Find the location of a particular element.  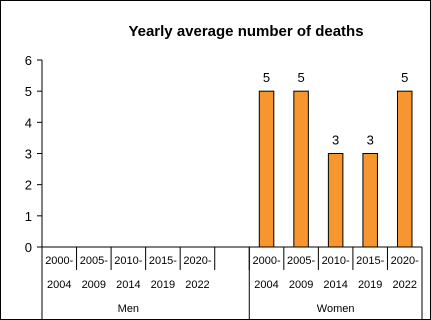

y-tick-label: 2 is located at coordinates (28, 185).